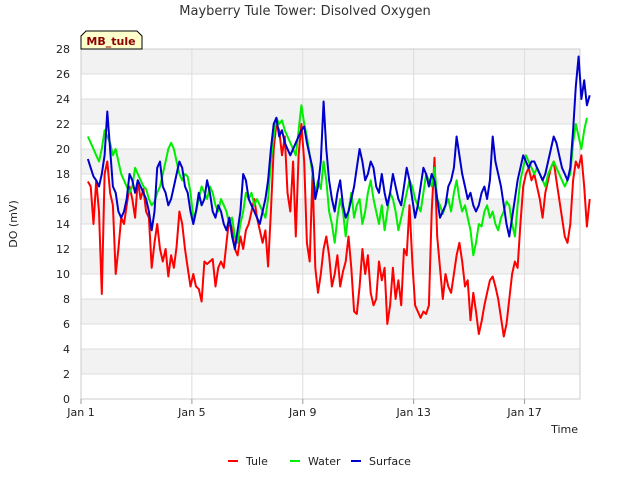 This screenshot has height=480, width=640. Describe the element at coordinates (13, 223) in the screenshot. I see `y-axis-title: DO (mV)` at that location.